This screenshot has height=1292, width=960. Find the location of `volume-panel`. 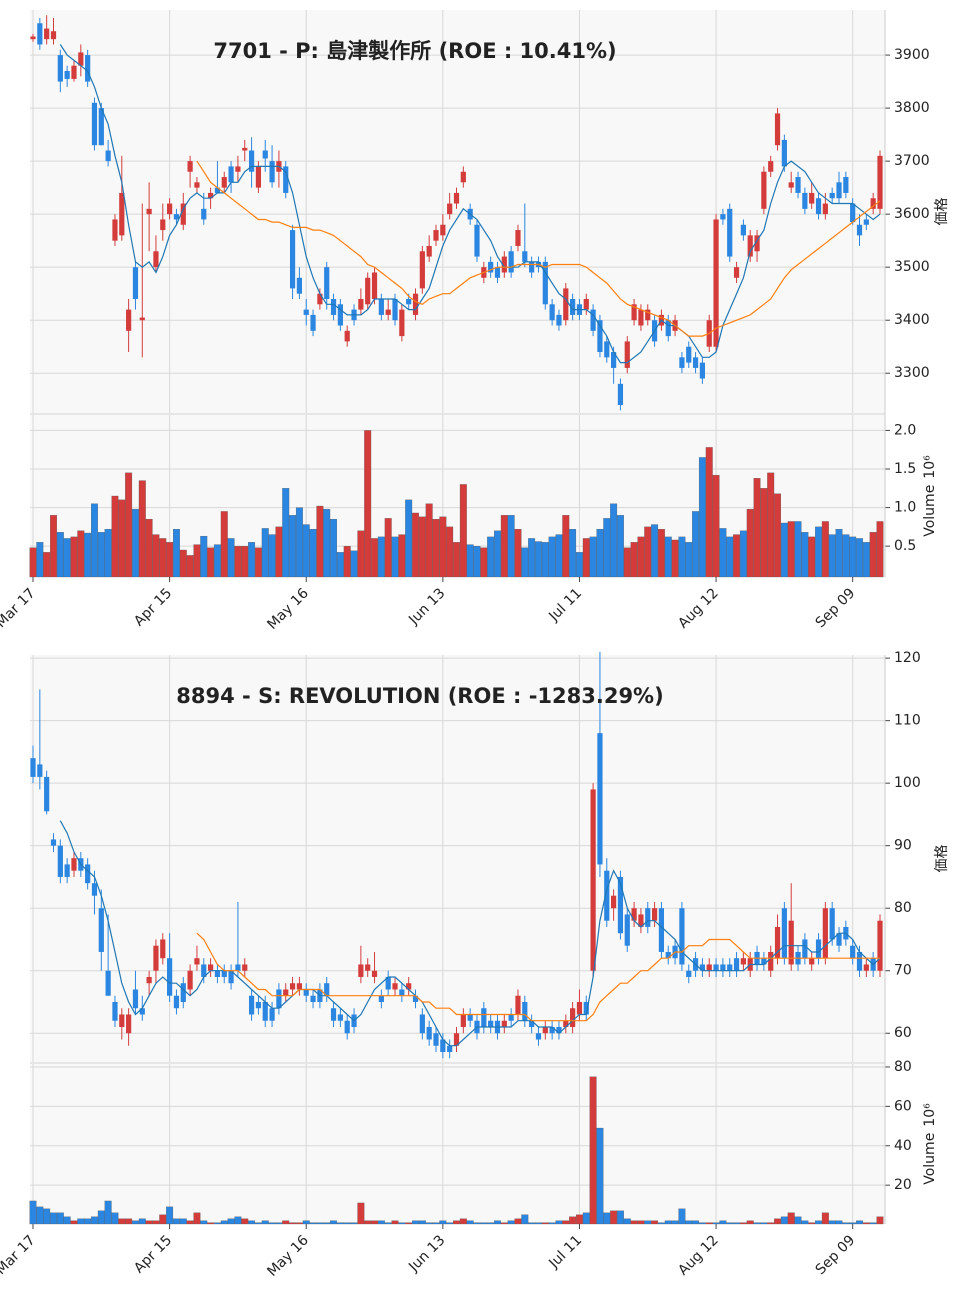

volume-panel is located at coordinates (457, 1144).